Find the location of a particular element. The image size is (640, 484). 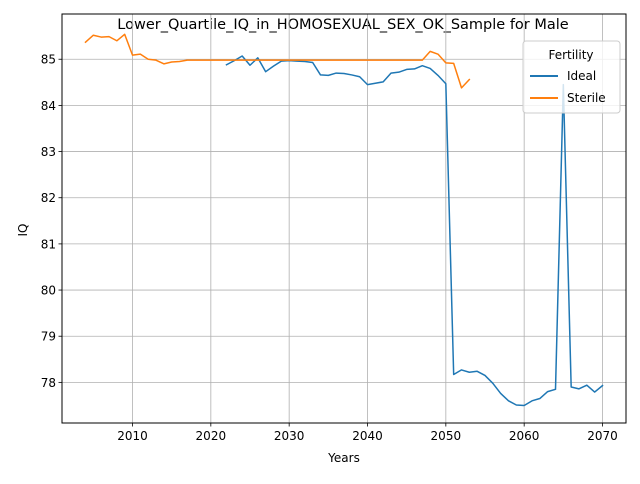

x-axis-ticks: 2010 2020 2030 2040 2050 2060 2070 is located at coordinates (367, 433).